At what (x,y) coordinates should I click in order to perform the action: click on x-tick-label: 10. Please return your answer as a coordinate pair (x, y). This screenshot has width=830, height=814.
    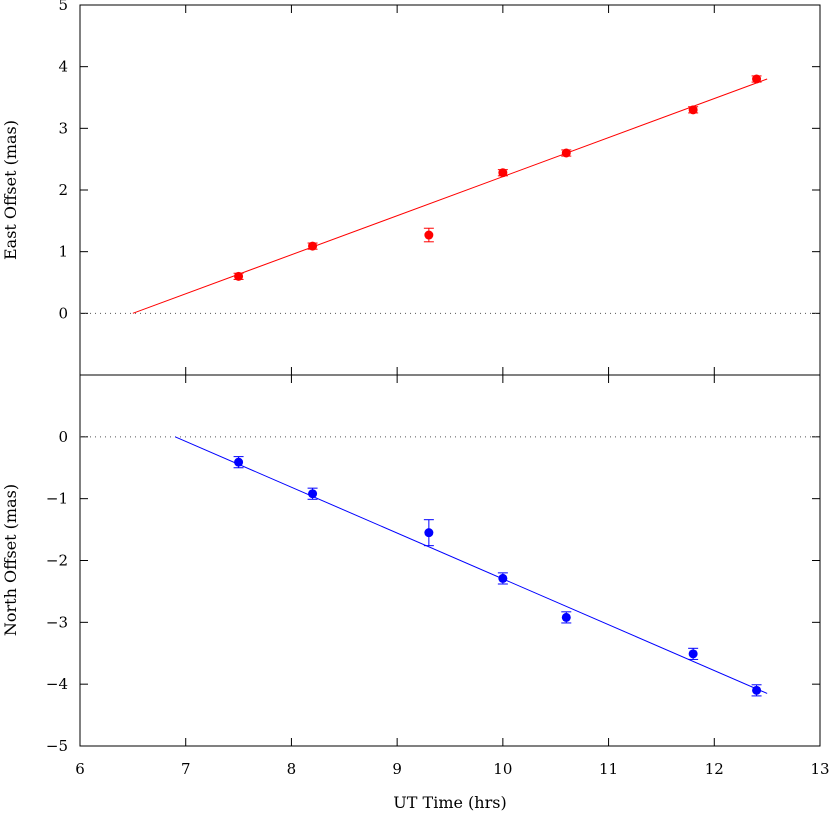
    Looking at the image, I should click on (502, 769).